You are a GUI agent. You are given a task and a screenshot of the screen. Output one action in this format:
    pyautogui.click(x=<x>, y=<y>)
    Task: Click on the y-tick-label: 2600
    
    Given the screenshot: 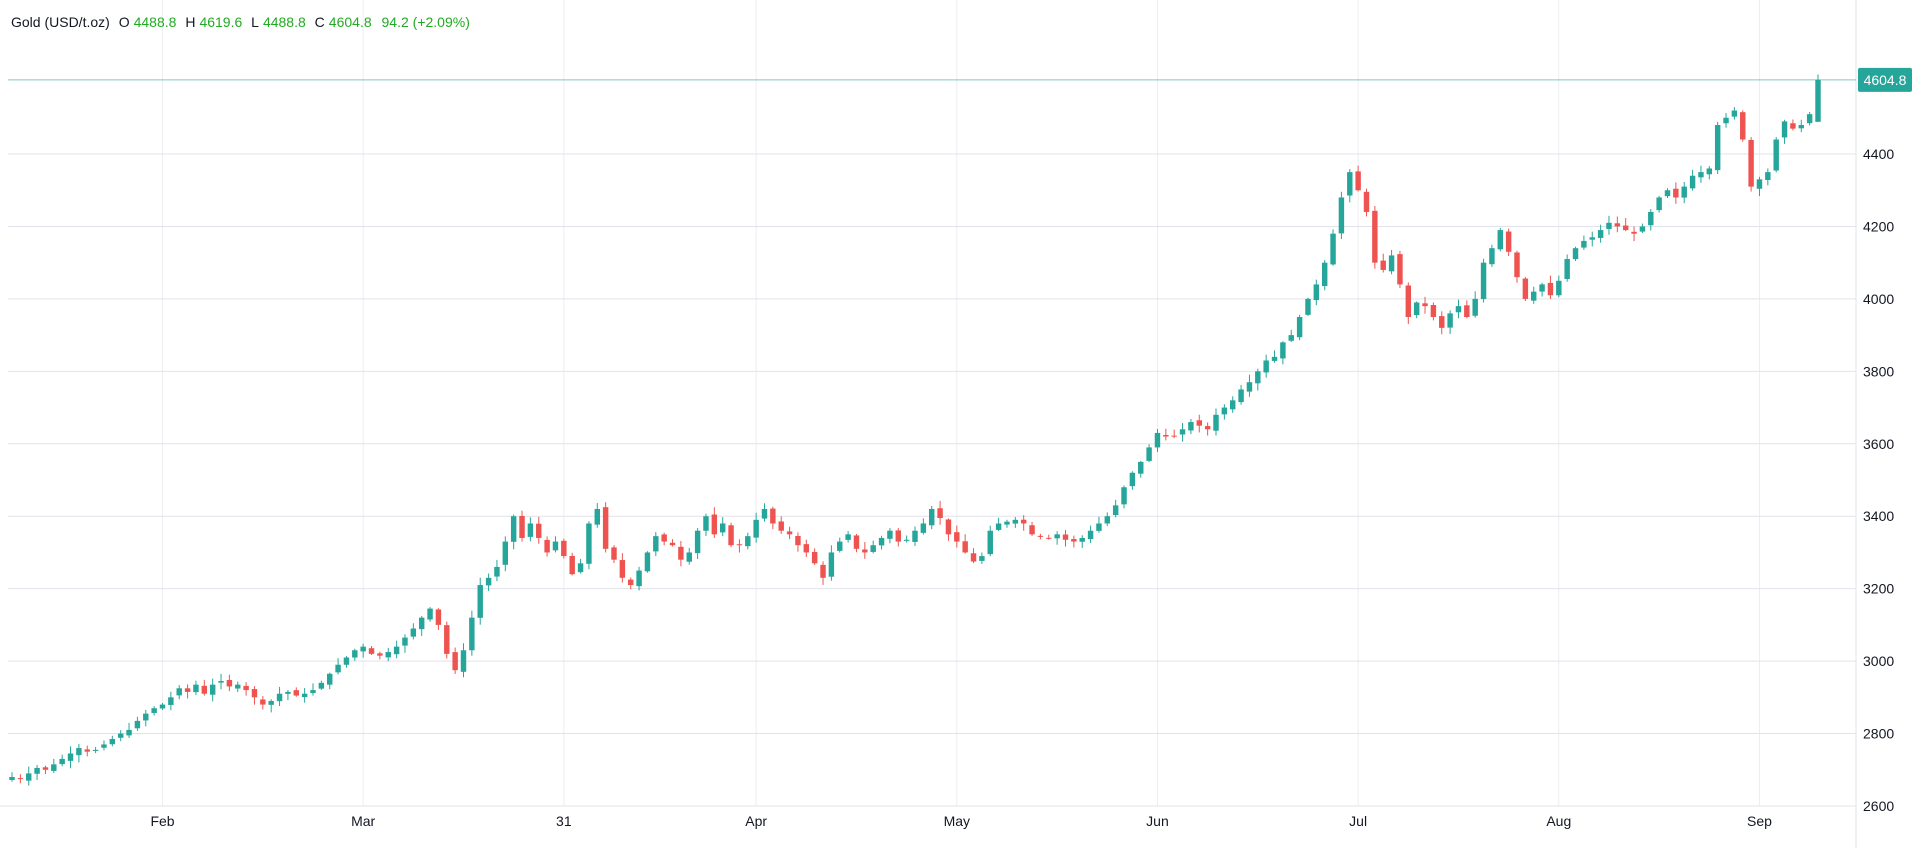 What is the action you would take?
    pyautogui.click(x=1878, y=806)
    